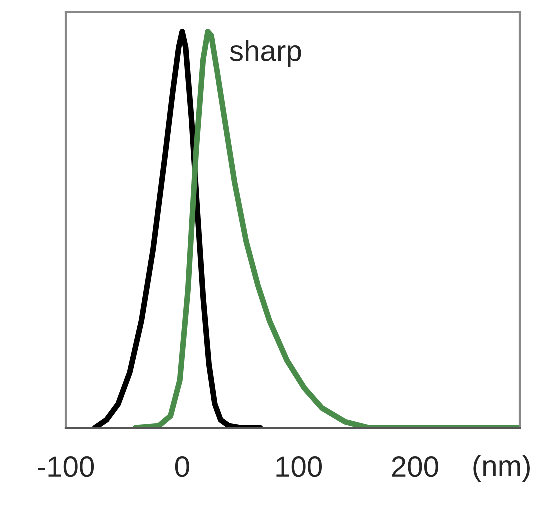  I want to click on annotation: sharp, so click(266, 54).